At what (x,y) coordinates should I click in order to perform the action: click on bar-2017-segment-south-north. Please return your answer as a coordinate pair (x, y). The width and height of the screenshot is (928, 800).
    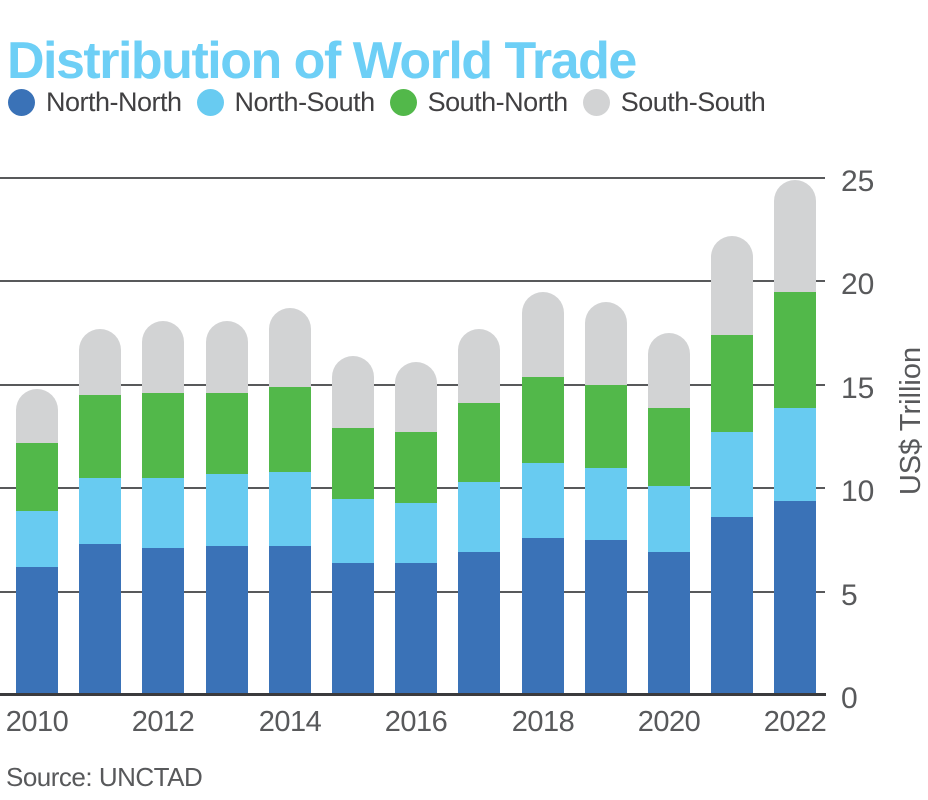
    Looking at the image, I should click on (479, 443).